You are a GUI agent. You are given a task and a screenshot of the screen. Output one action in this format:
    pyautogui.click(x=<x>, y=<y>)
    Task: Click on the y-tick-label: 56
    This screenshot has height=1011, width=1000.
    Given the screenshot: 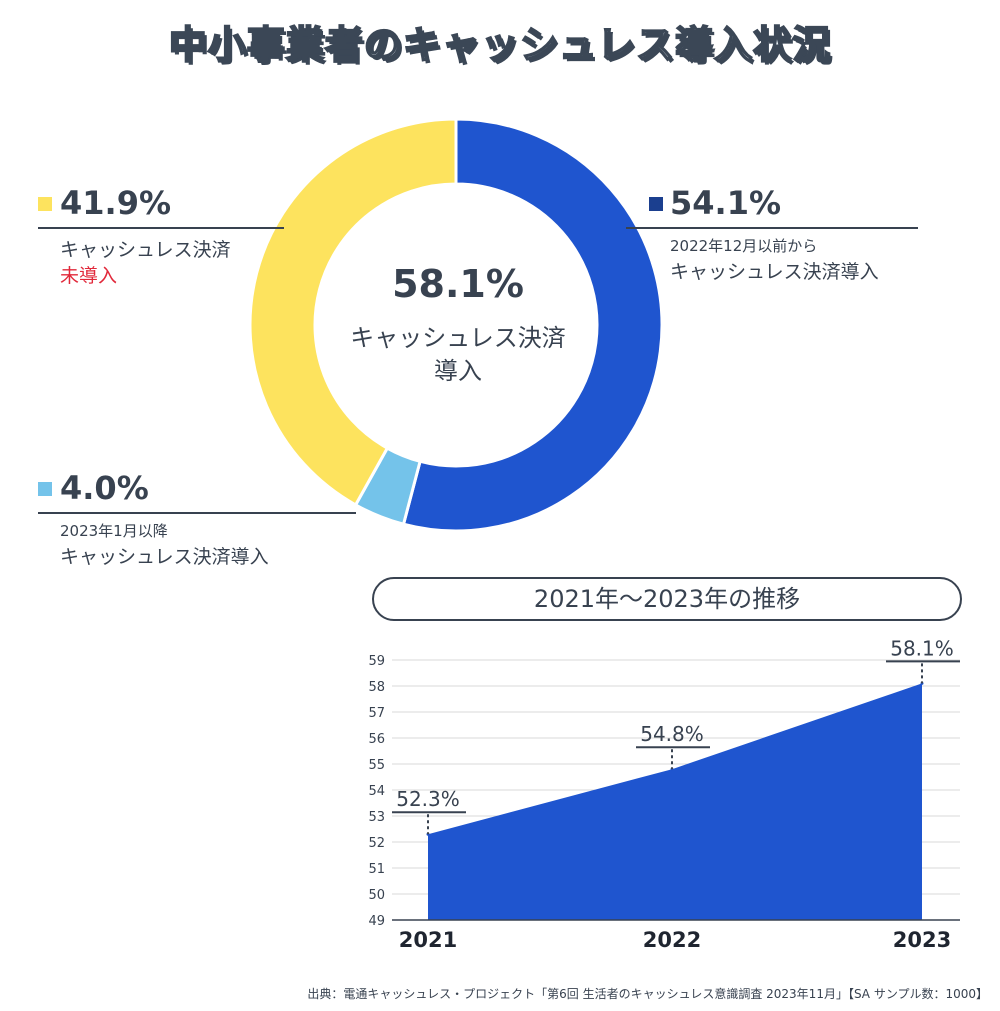 What is the action you would take?
    pyautogui.click(x=376, y=739)
    